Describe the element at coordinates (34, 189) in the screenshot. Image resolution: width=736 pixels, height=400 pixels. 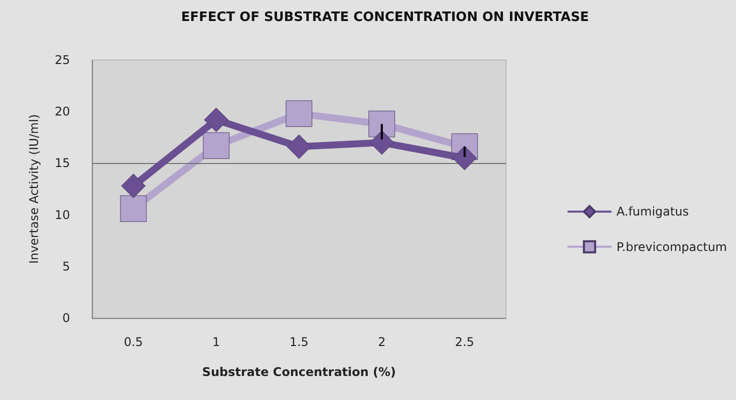
I see `y-axis-title: Invertase Activity (IU/ml)` at that location.